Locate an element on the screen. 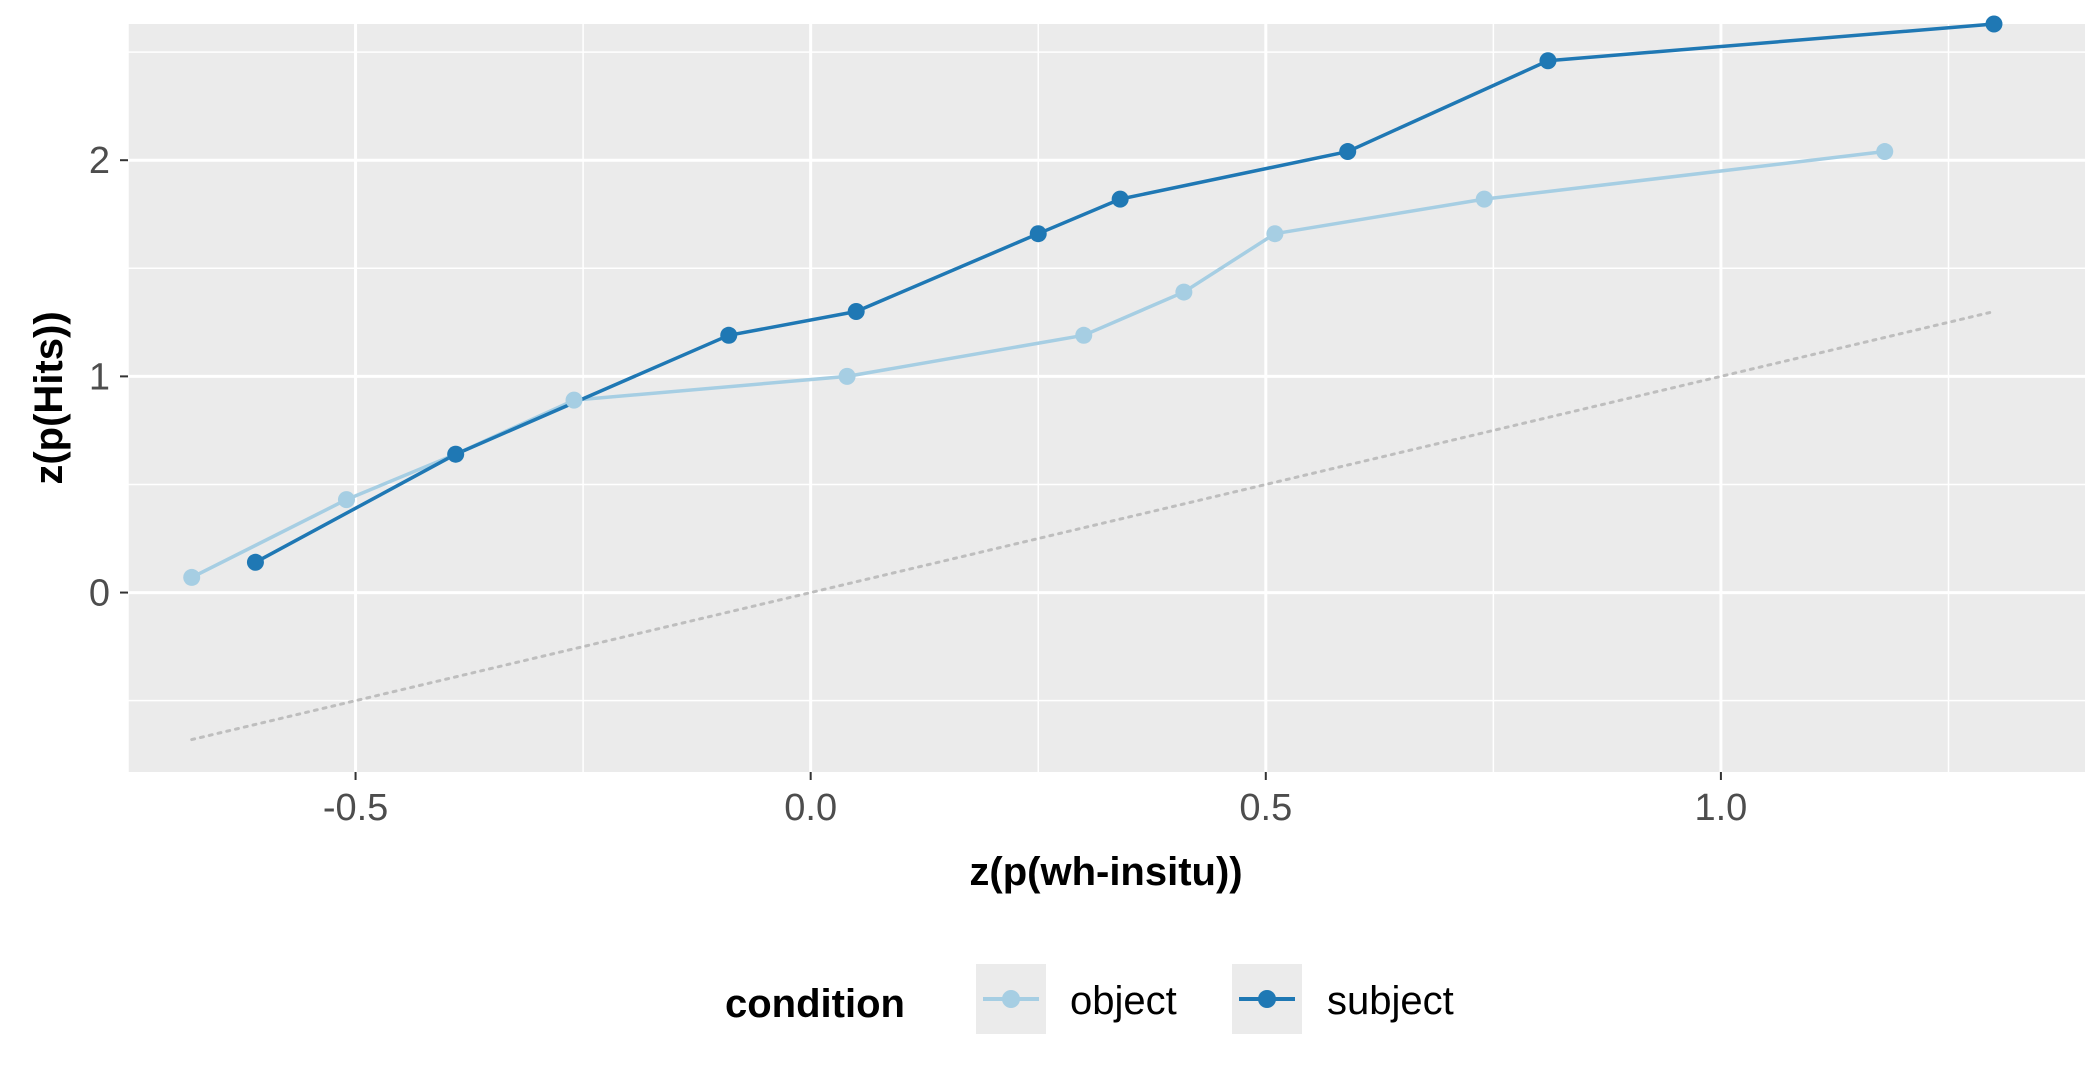 This screenshot has height=1080, width=2100. y-tick-label: 1 is located at coordinates (99, 377).